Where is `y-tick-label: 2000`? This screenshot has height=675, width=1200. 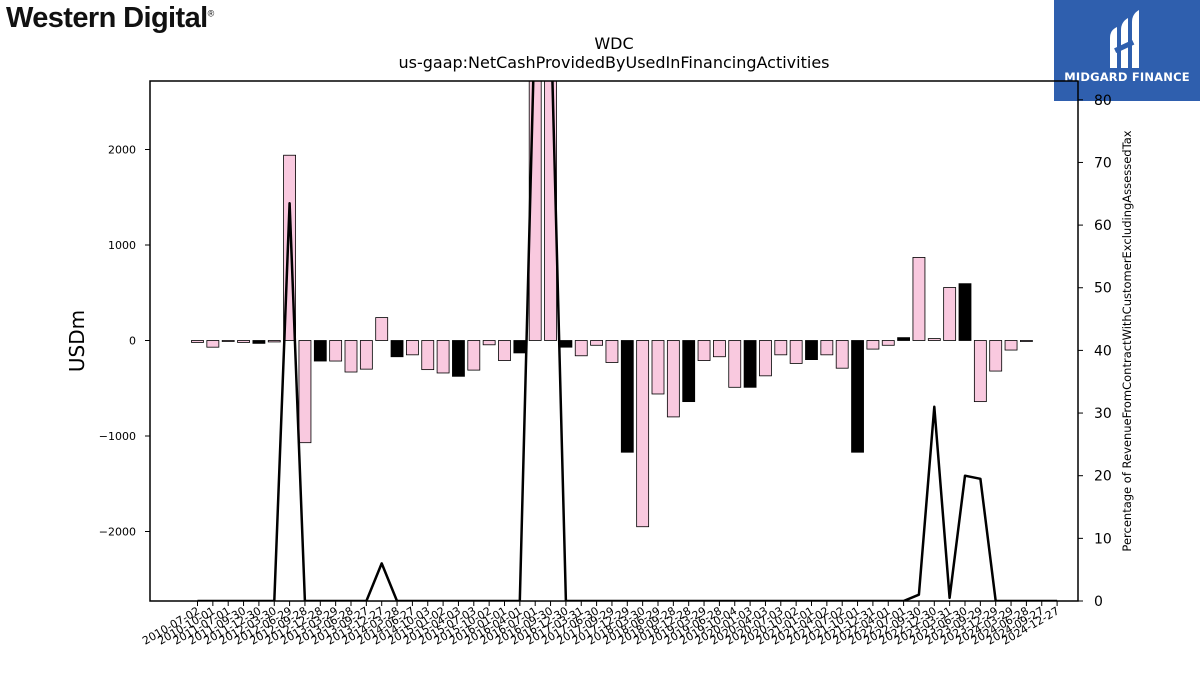
y-tick-label: 2000 is located at coordinates (122, 150).